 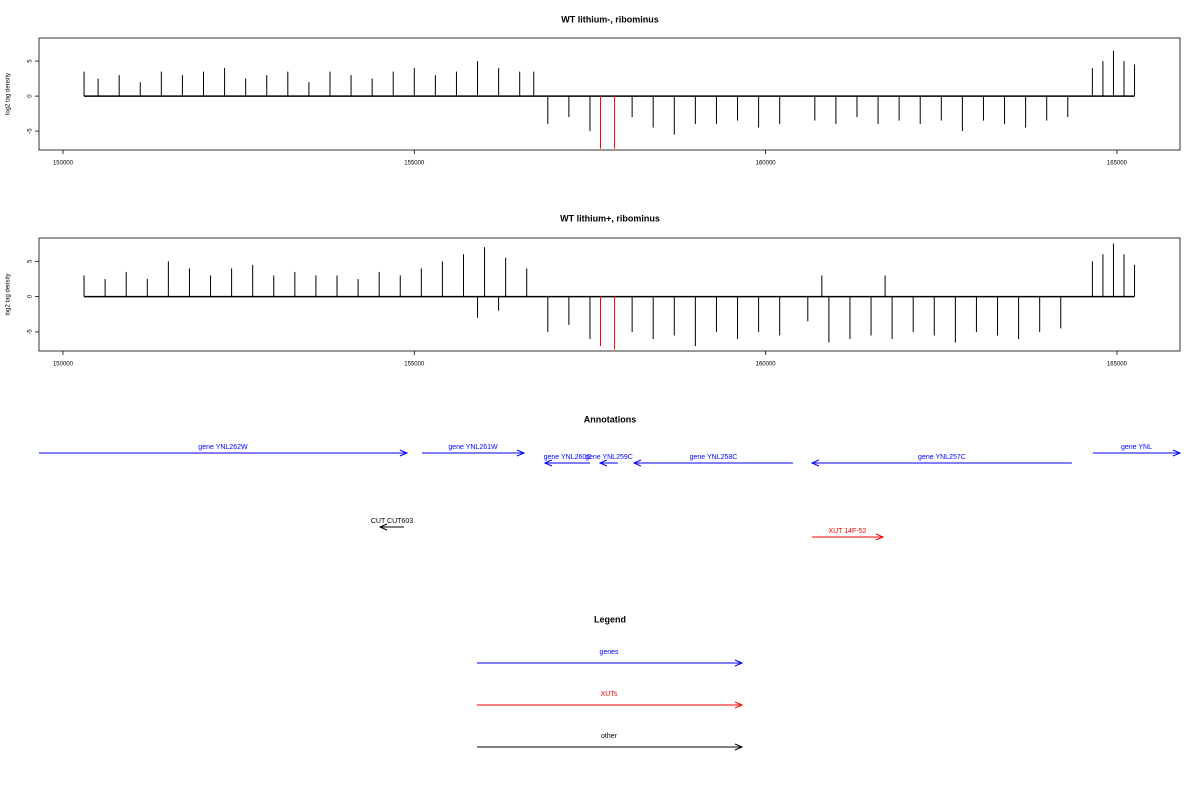 What do you see at coordinates (847, 531) in the screenshot?
I see `feature-label: XUT 14F-52` at bounding box center [847, 531].